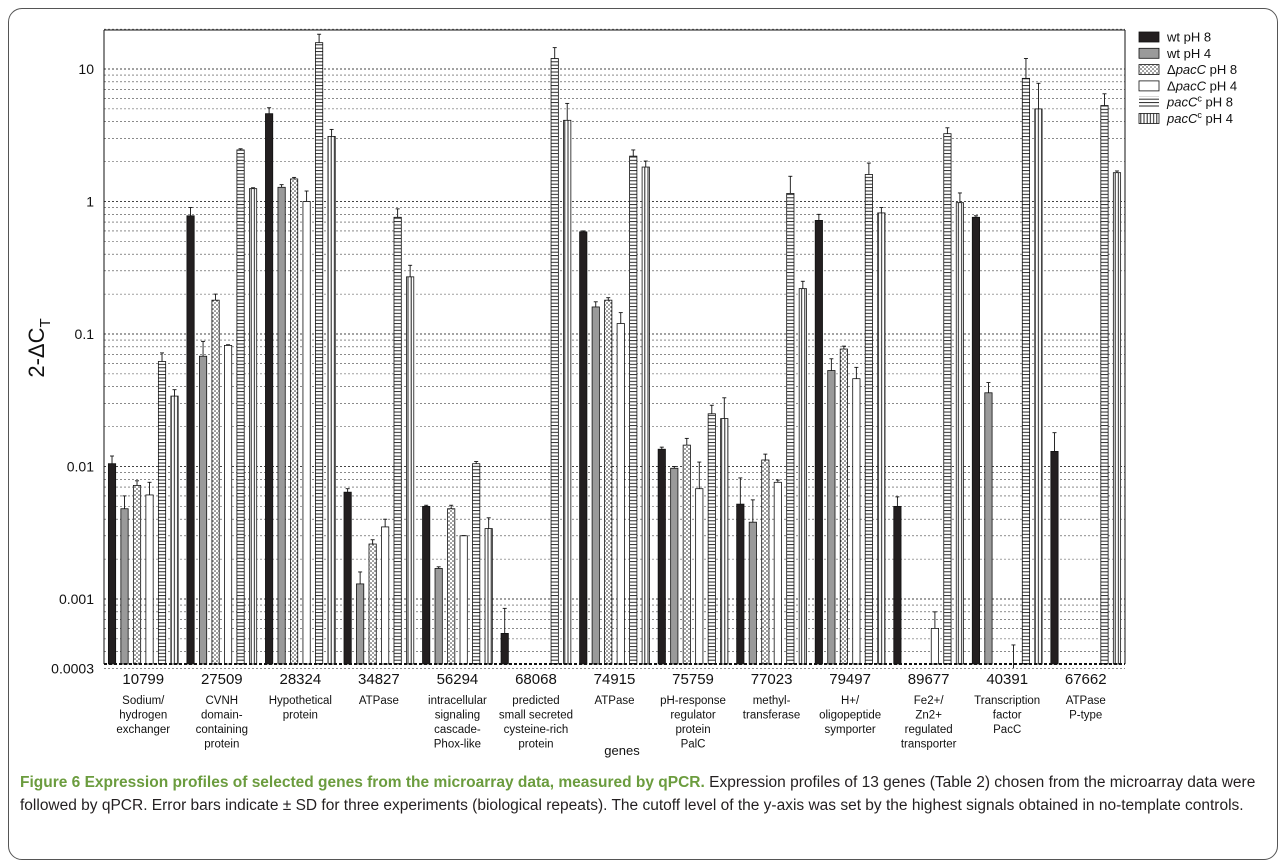  I want to click on category-description: pH-response, so click(693, 701).